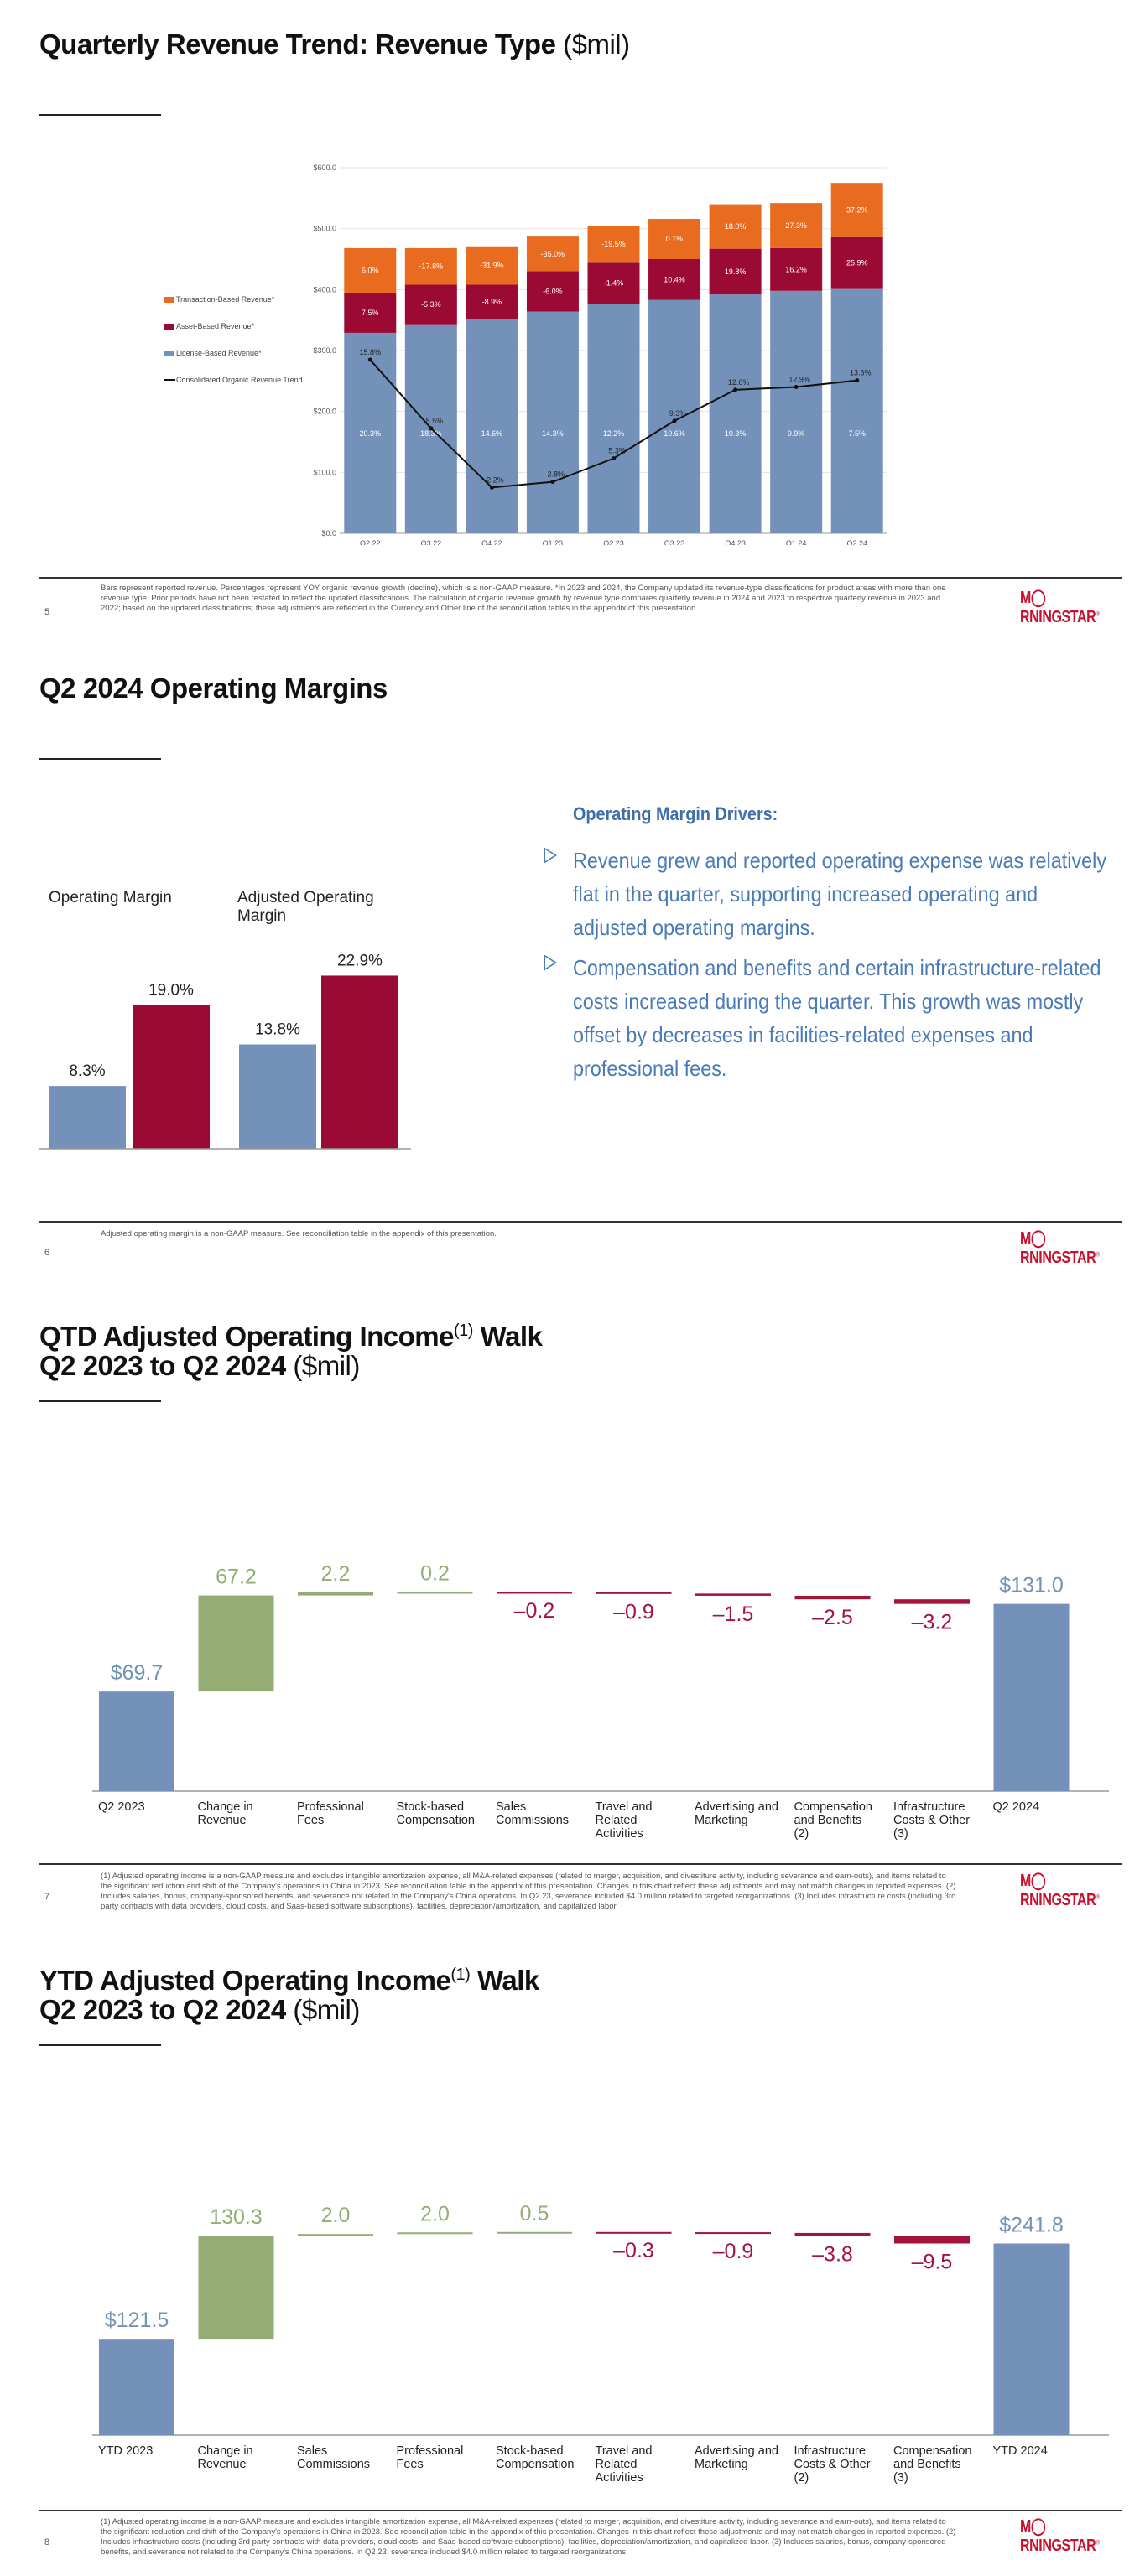 The image size is (1145, 2576). I want to click on bar-label: 13.8%, so click(277, 1030).